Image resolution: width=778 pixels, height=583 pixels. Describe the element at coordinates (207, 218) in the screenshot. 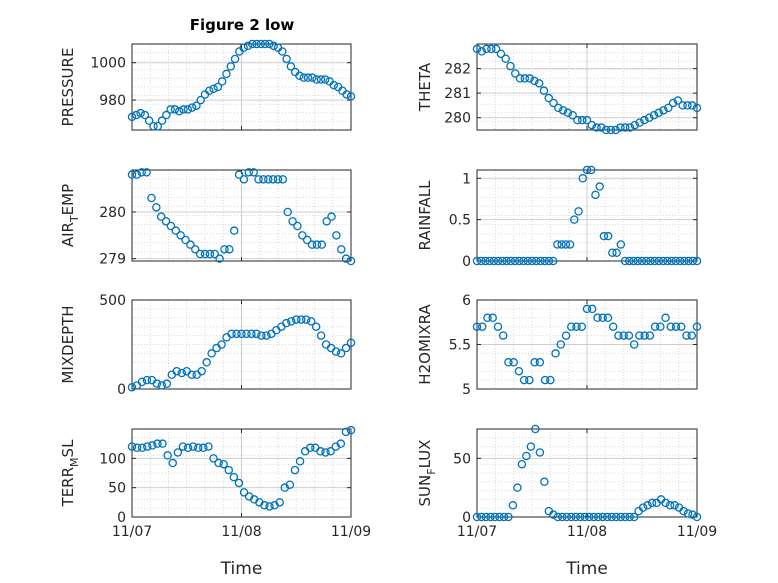

I see `panel-air_temp: 279 280 AIRTEMP` at that location.